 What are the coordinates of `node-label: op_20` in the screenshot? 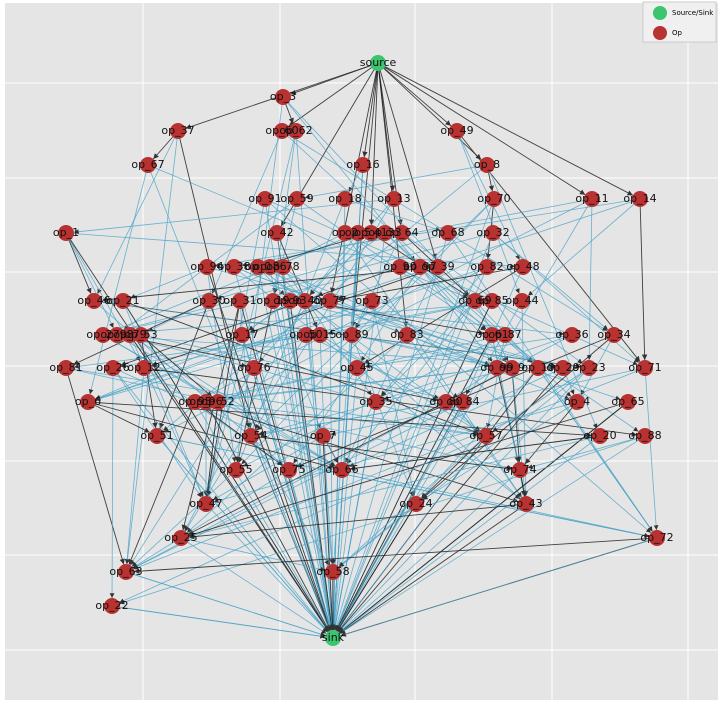 It's located at (599, 435).